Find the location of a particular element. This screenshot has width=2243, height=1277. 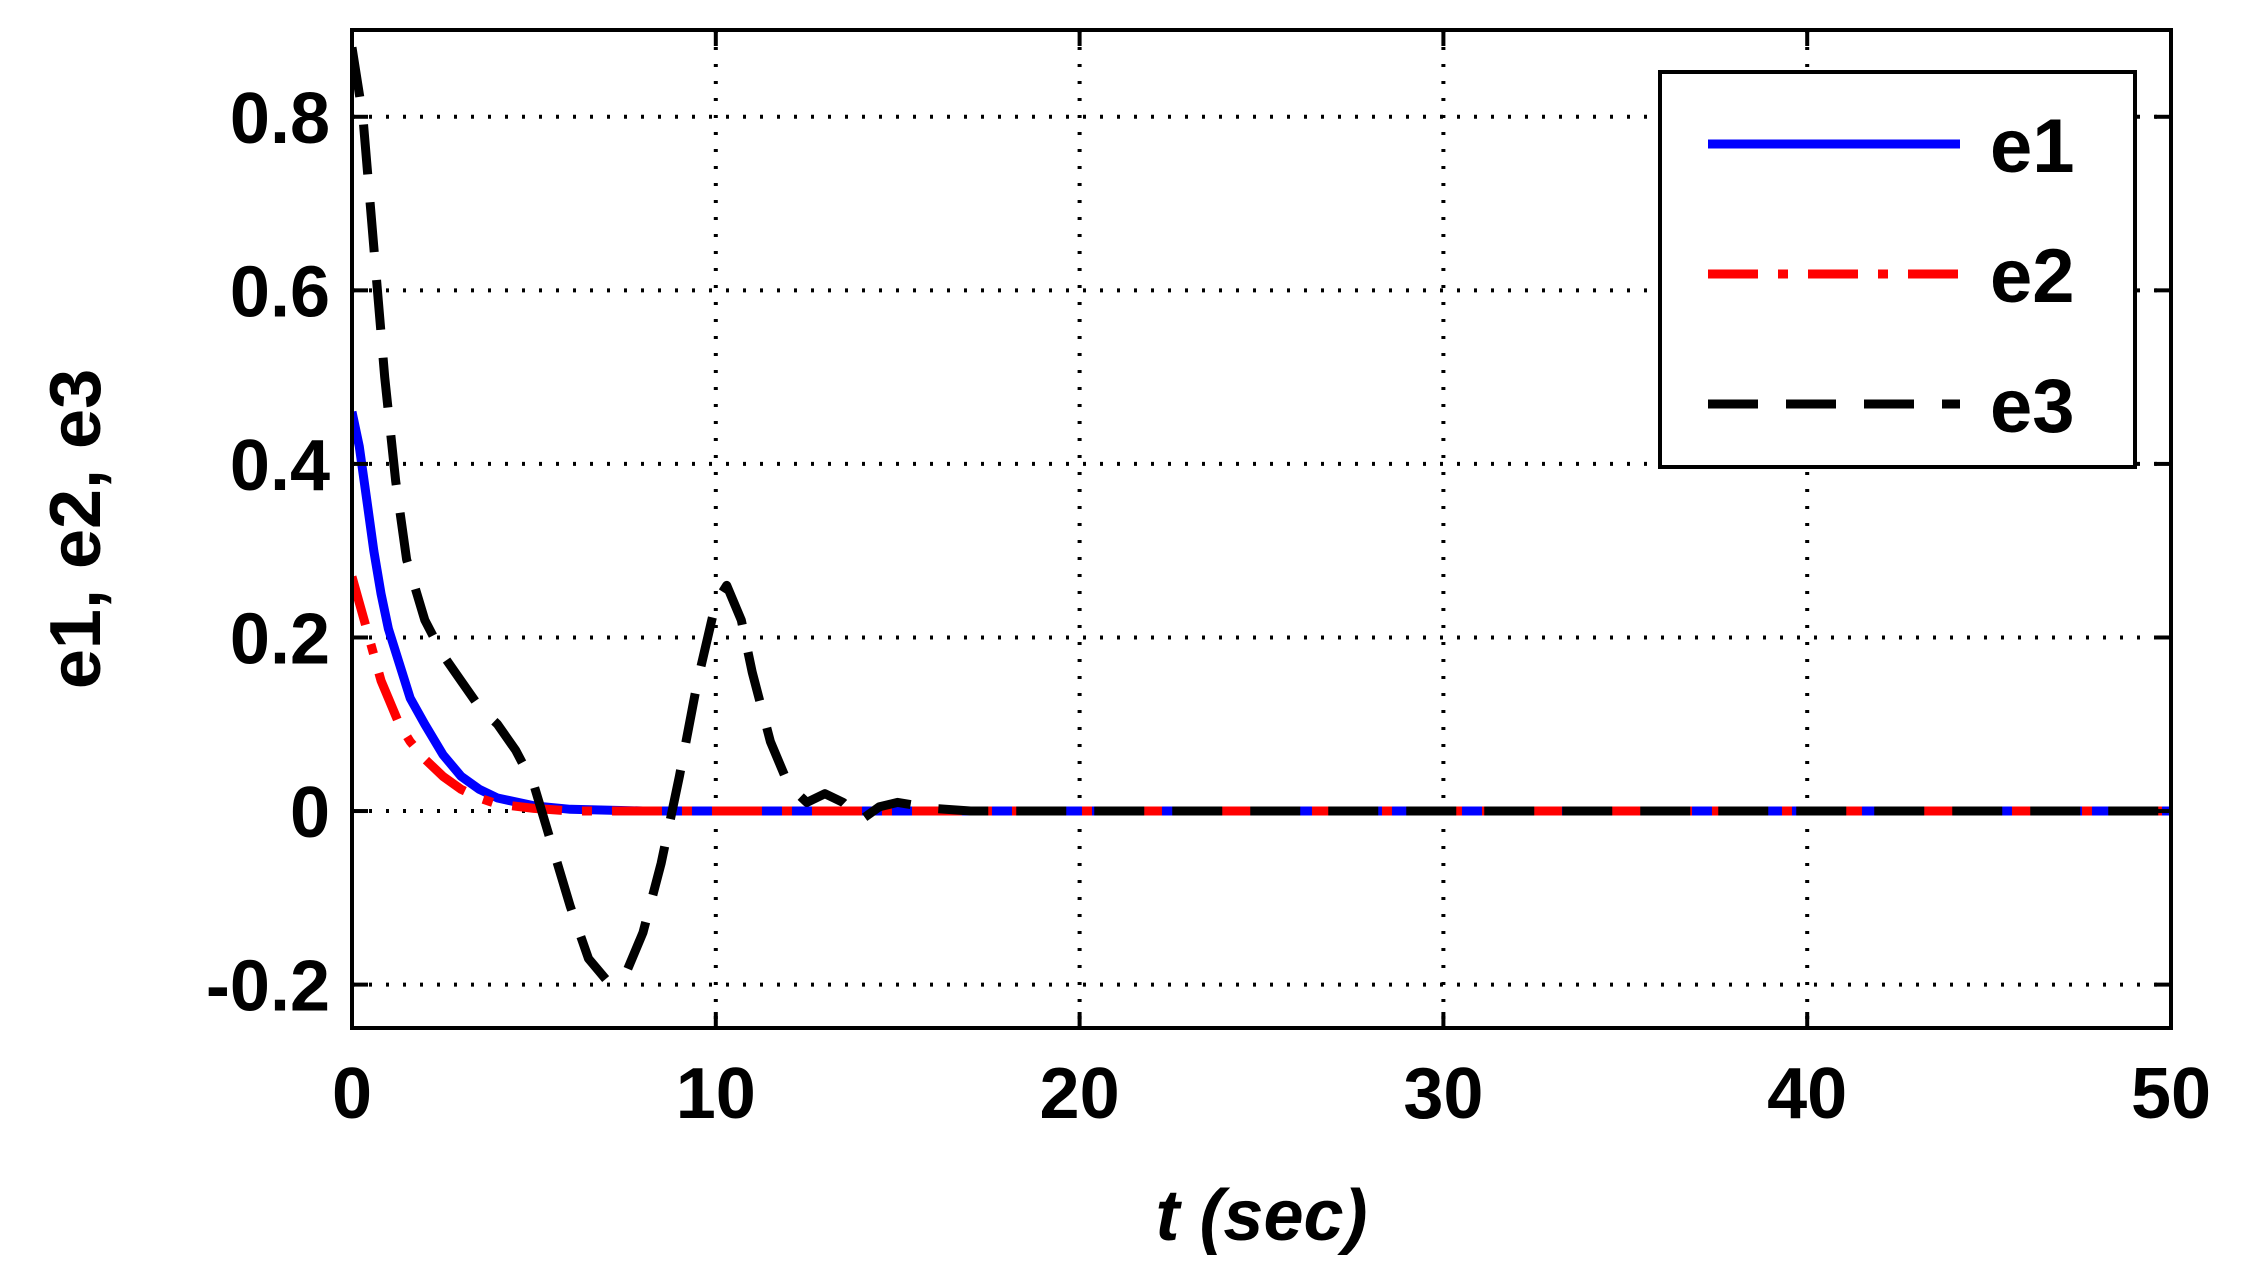

y-tick-label: 0.6 is located at coordinates (280, 292).